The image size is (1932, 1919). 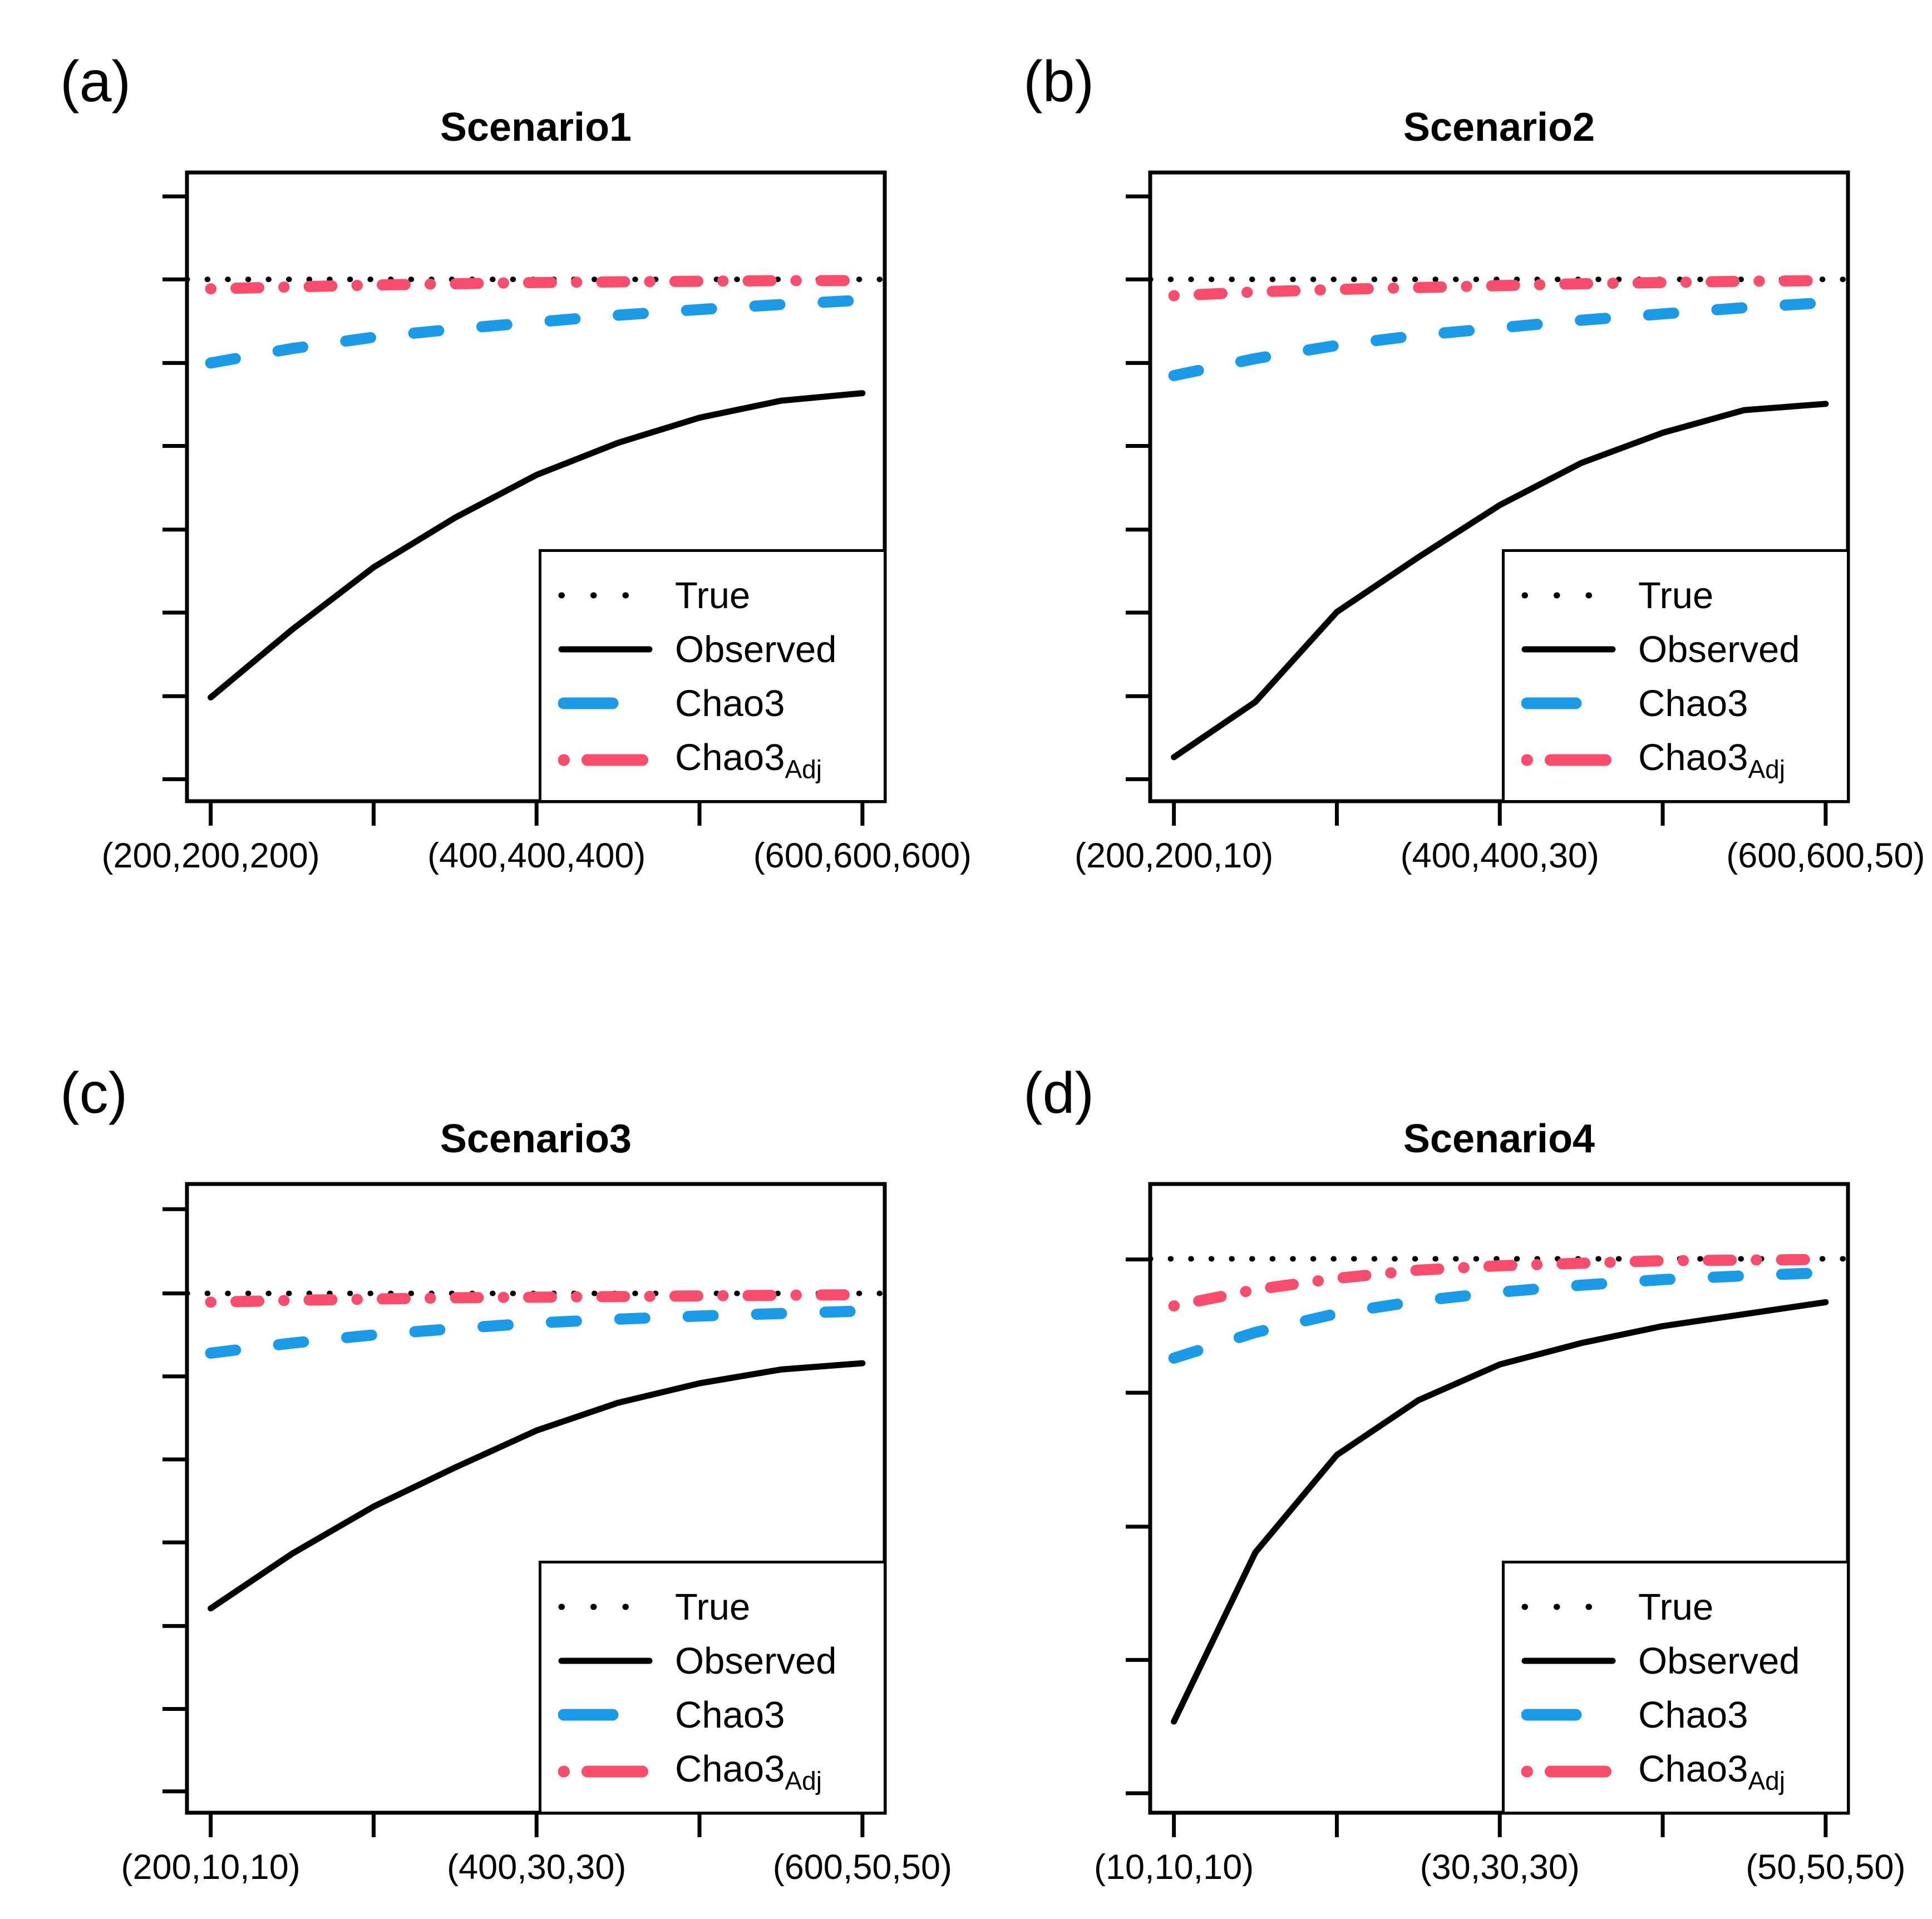 I want to click on x-tick-label: (30,30,30), so click(x=1500, y=1868).